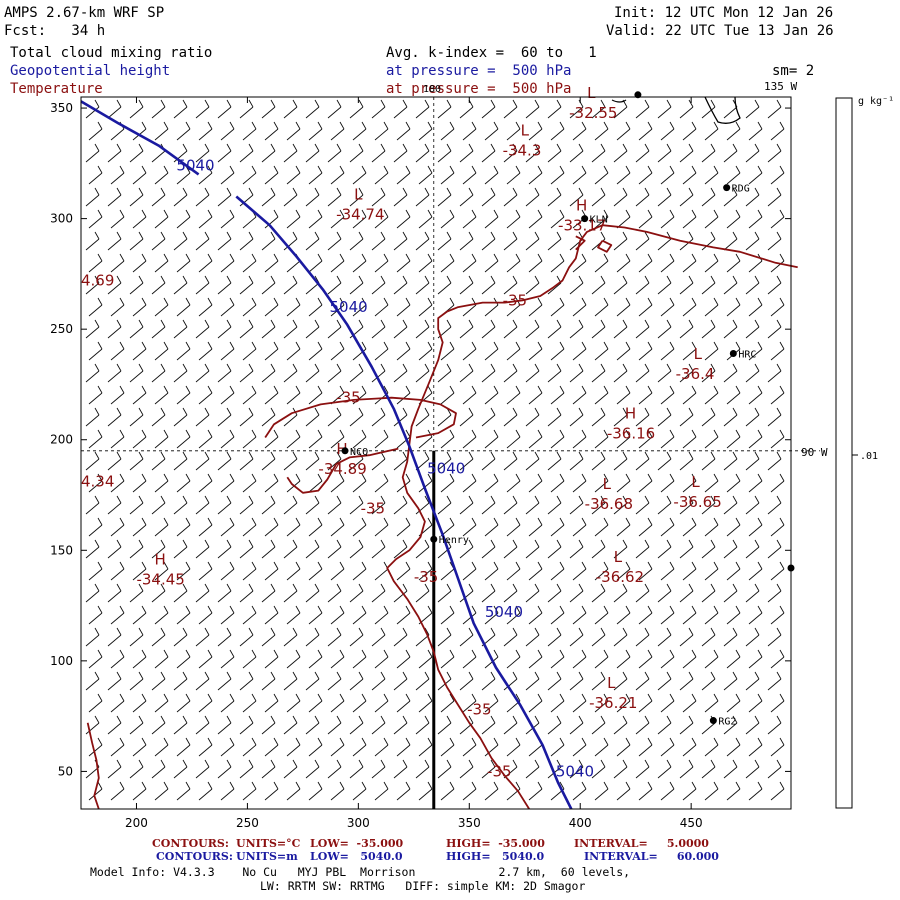  Describe the element at coordinates (420, 440) in the screenshot. I see `y-tick-200: 200` at that location.